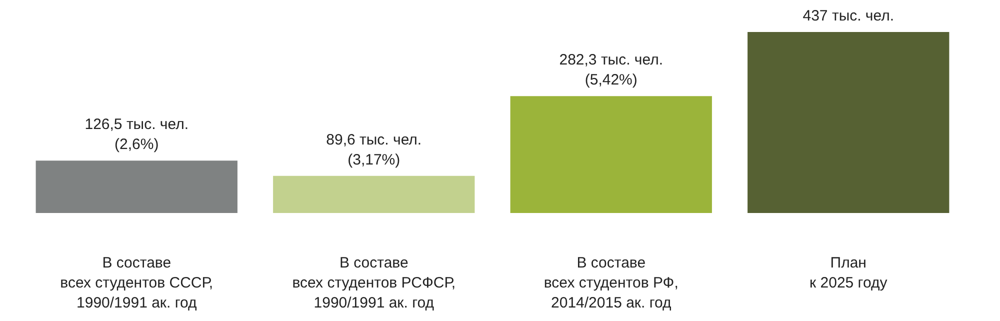 The height and width of the screenshot is (321, 1000). What do you see at coordinates (611, 70) in the screenshot?
I see `data-label: 282,3 тыс. чел. (5,42%)` at bounding box center [611, 70].